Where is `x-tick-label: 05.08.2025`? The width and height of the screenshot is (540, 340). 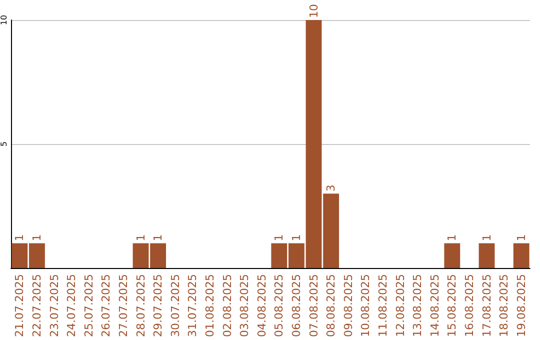 x-tick-label: 05.08.2025 is located at coordinates (279, 306).